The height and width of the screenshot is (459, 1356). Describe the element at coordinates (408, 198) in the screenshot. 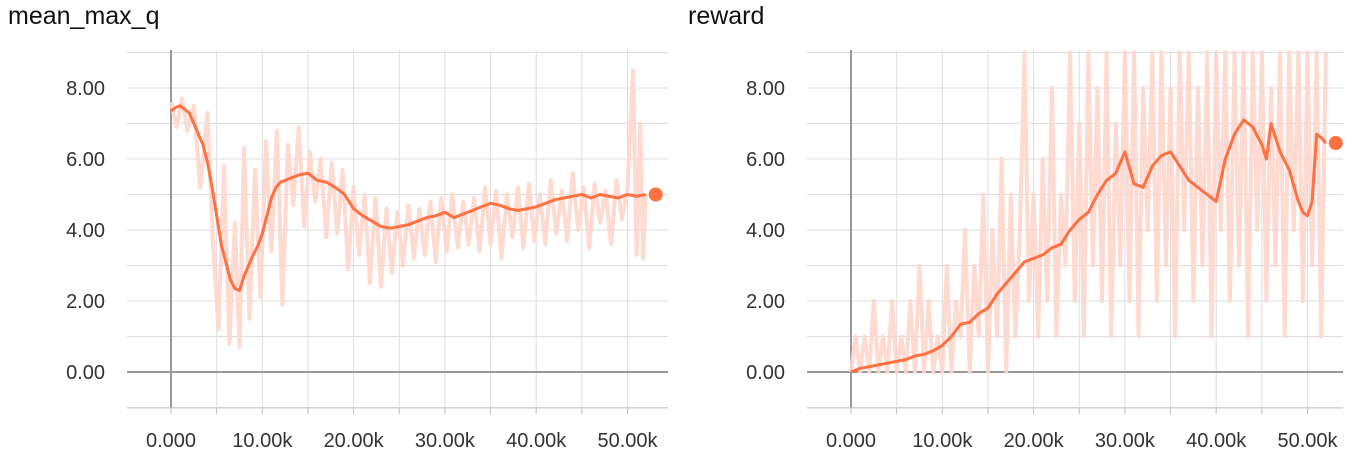

I see `series-smoothed-line` at that location.